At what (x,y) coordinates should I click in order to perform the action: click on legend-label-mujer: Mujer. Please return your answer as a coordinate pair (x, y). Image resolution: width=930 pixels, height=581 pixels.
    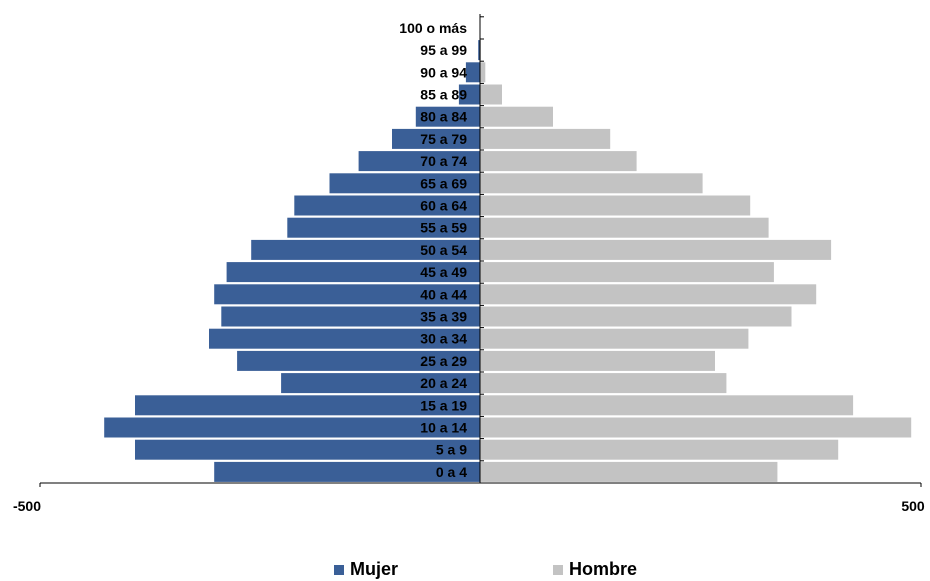
    Looking at the image, I should click on (374, 569).